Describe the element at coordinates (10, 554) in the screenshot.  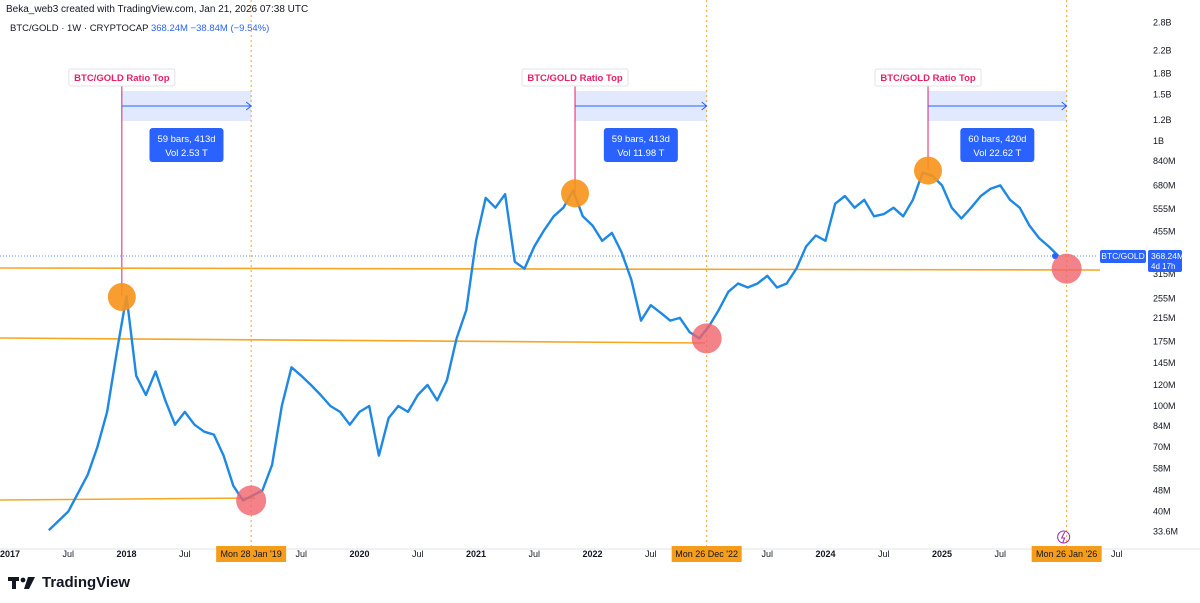
I see `x-tick-0: 2017` at that location.